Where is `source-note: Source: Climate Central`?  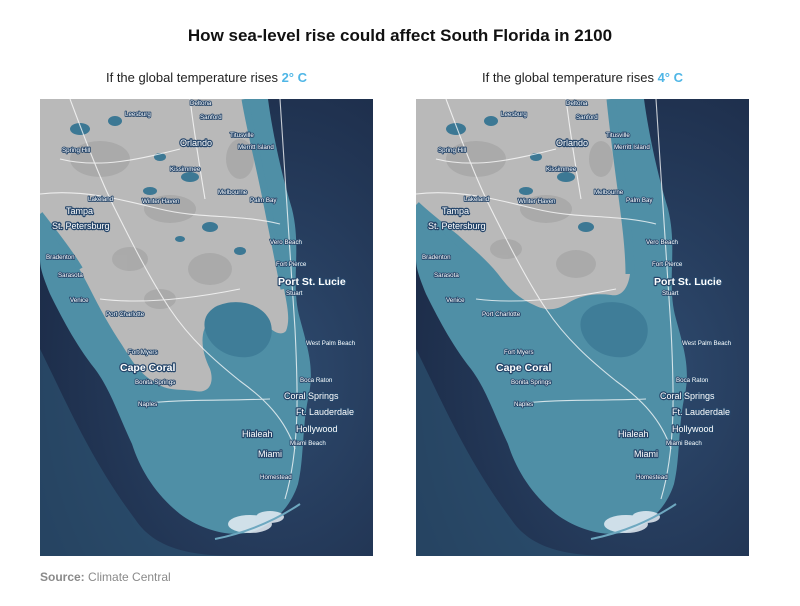 source-note: Source: Climate Central is located at coordinates (105, 577).